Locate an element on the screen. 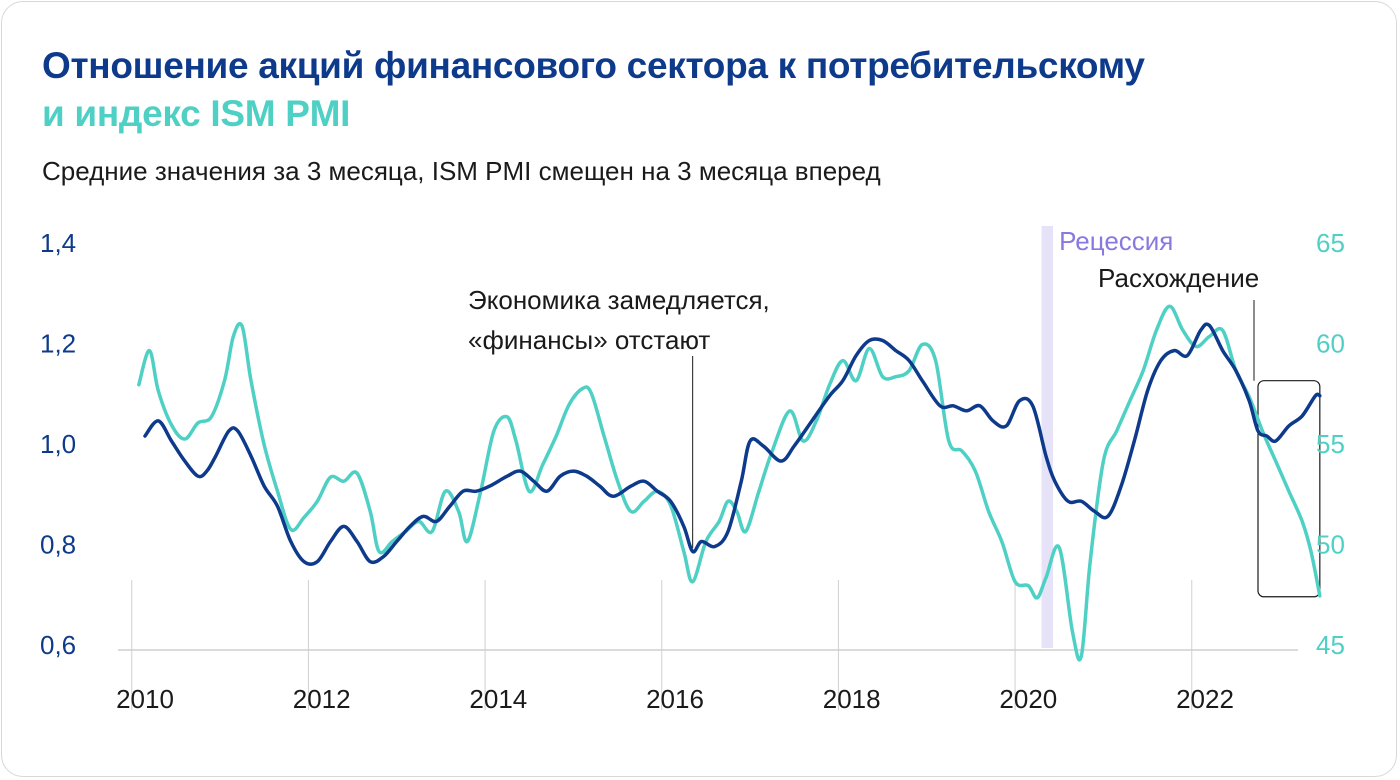 This screenshot has height=780, width=1400. x-tick-label: 2016 is located at coordinates (675, 699).